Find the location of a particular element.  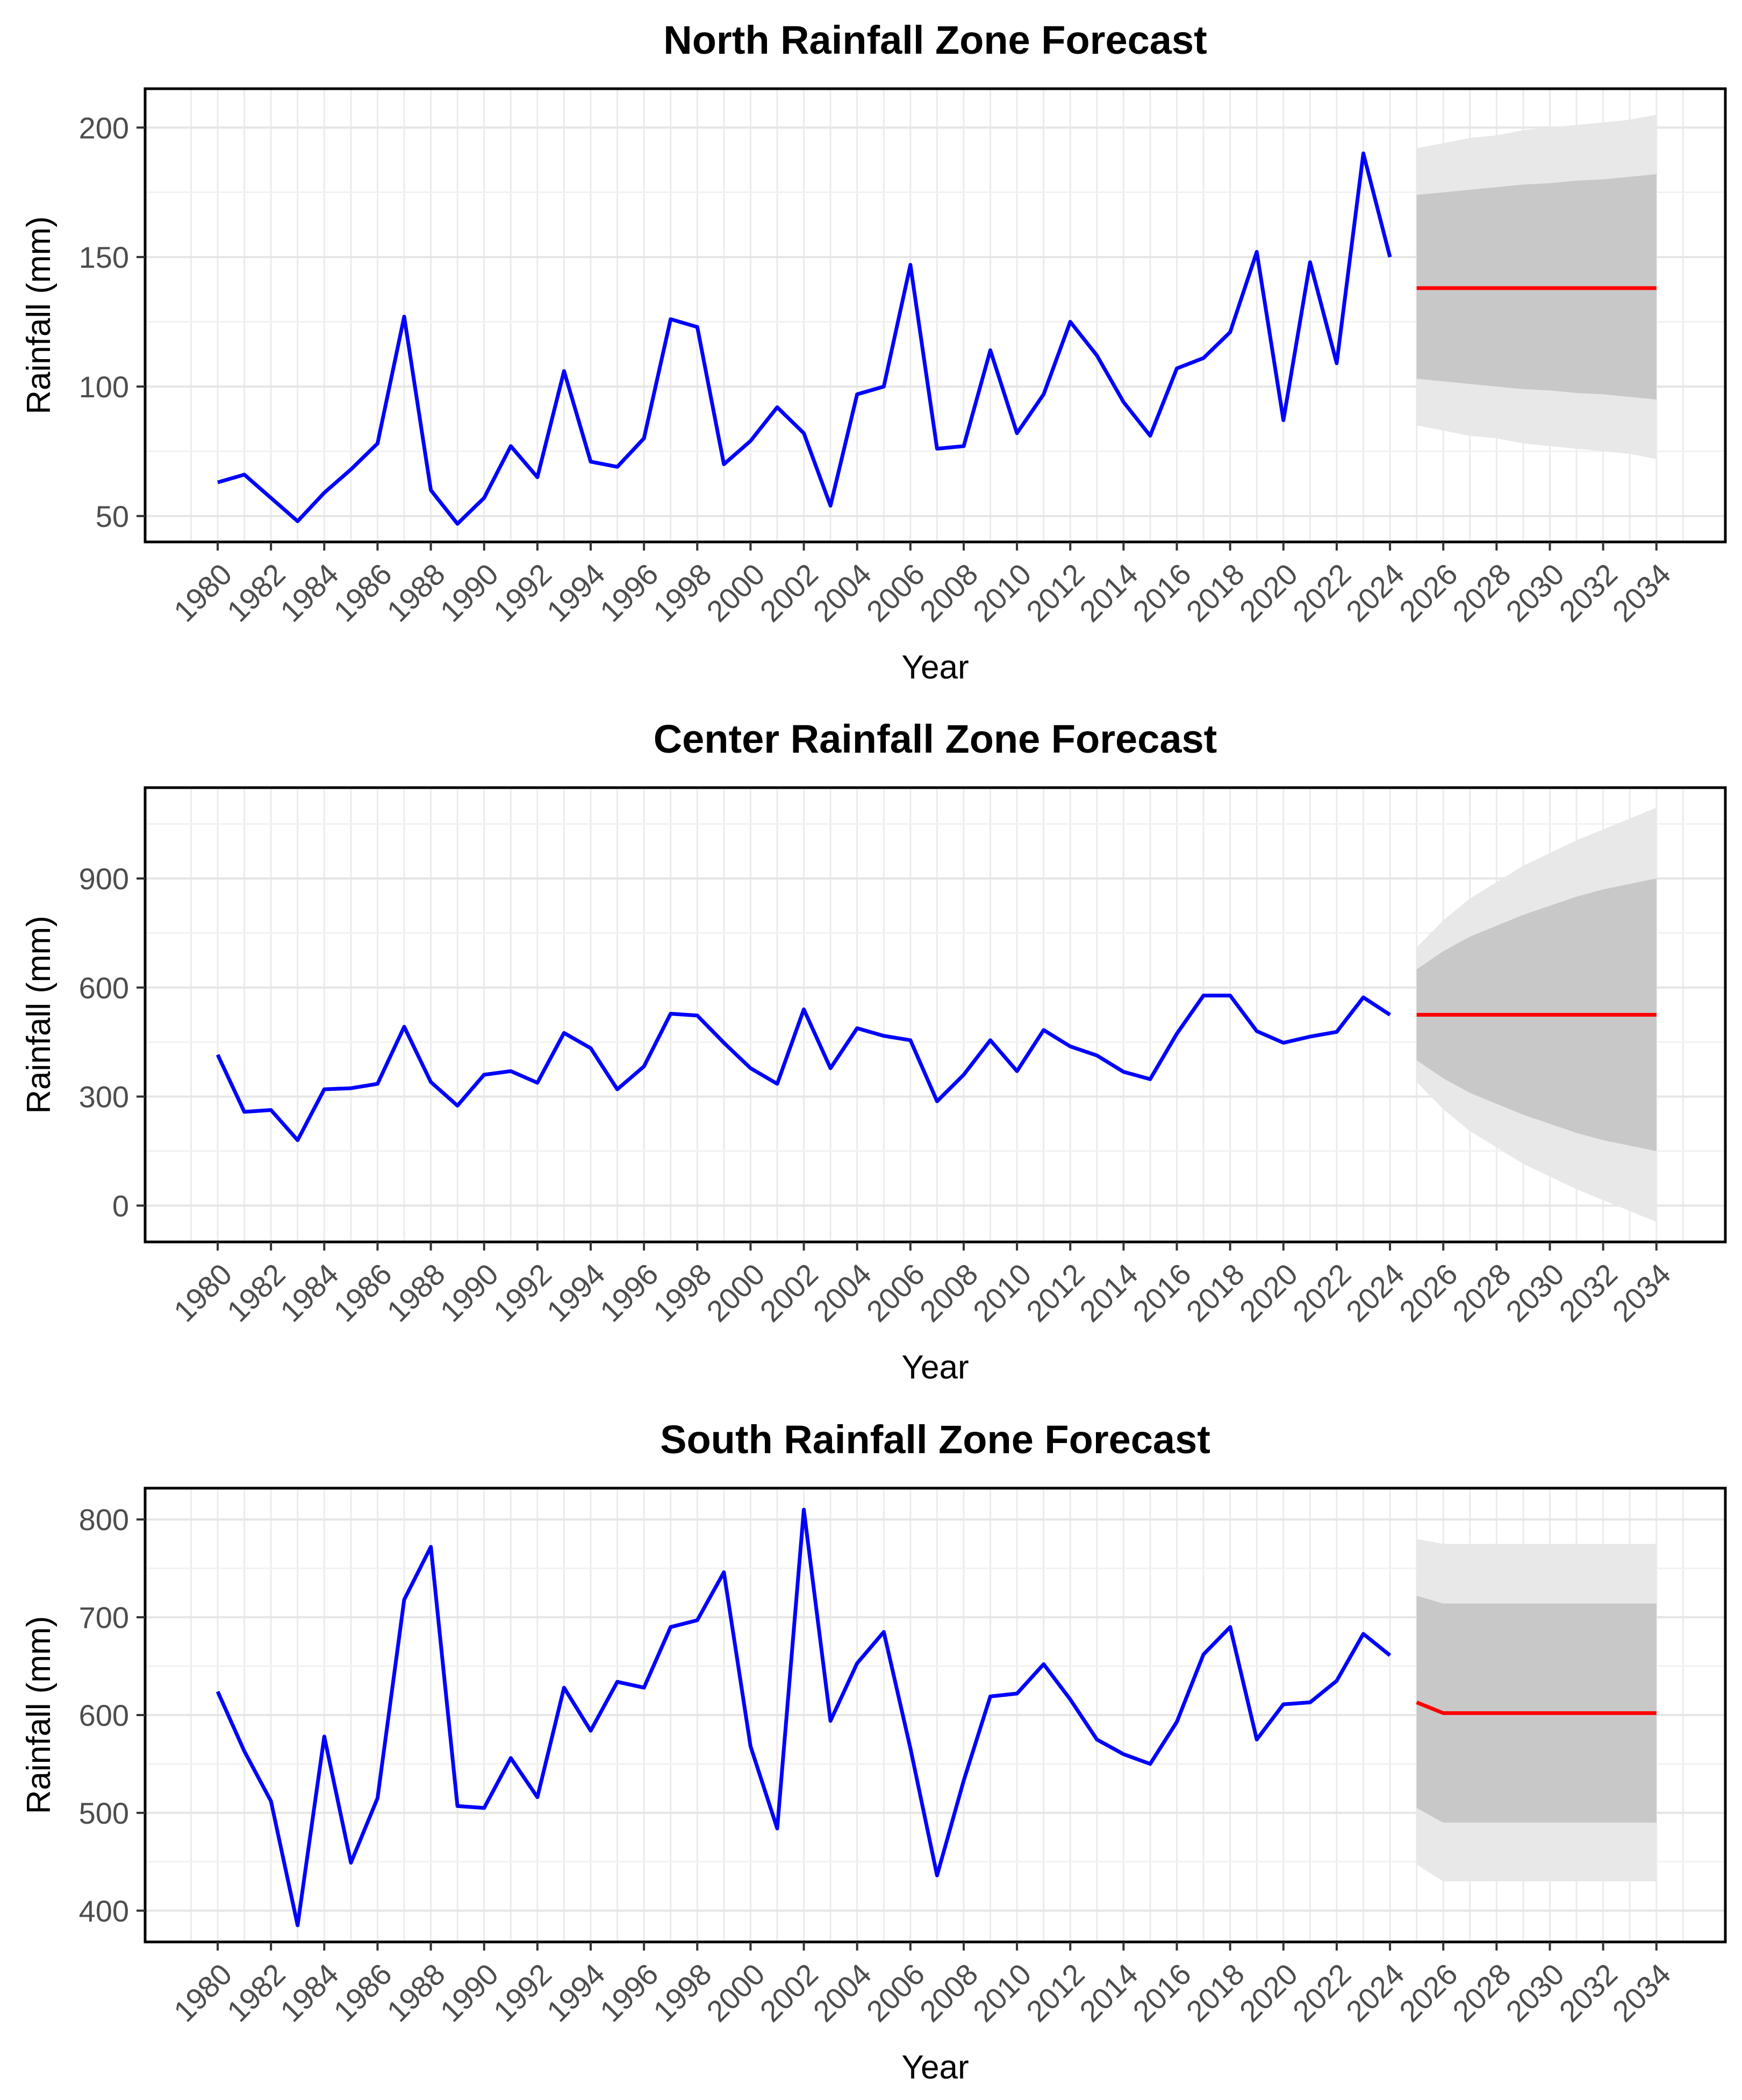

y-tick-label: 150 is located at coordinates (104, 257).